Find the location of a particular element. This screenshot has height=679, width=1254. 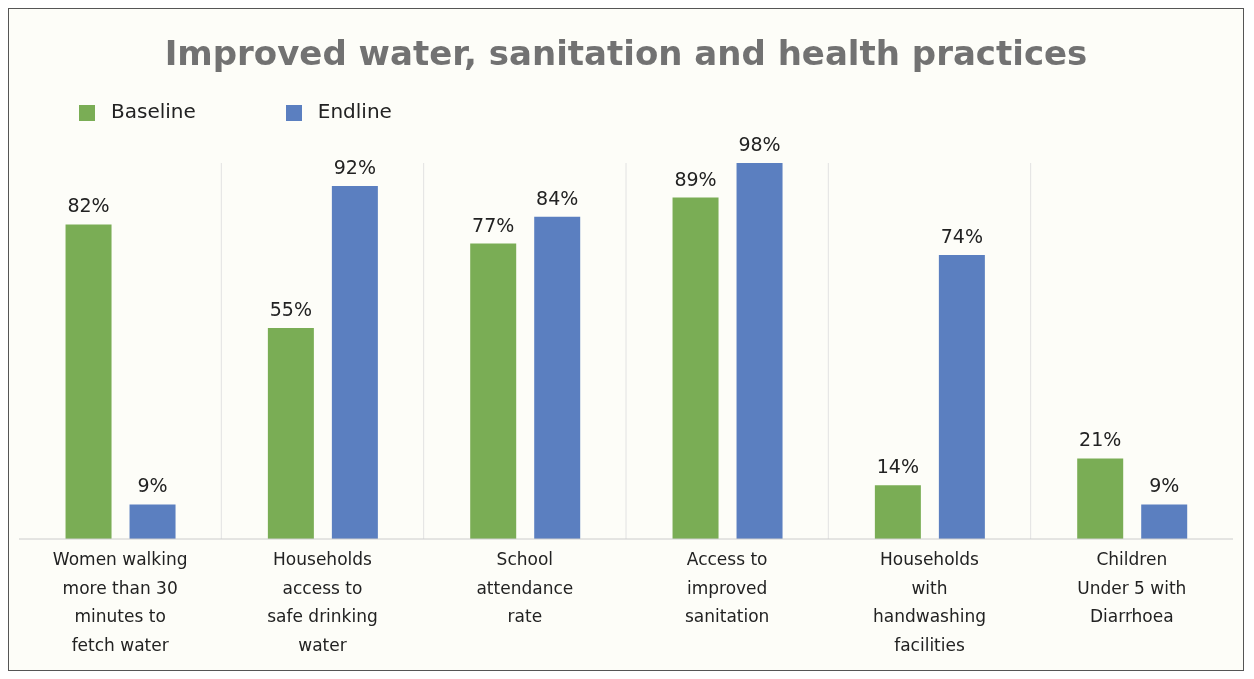

data-label: 98% is located at coordinates (759, 144).